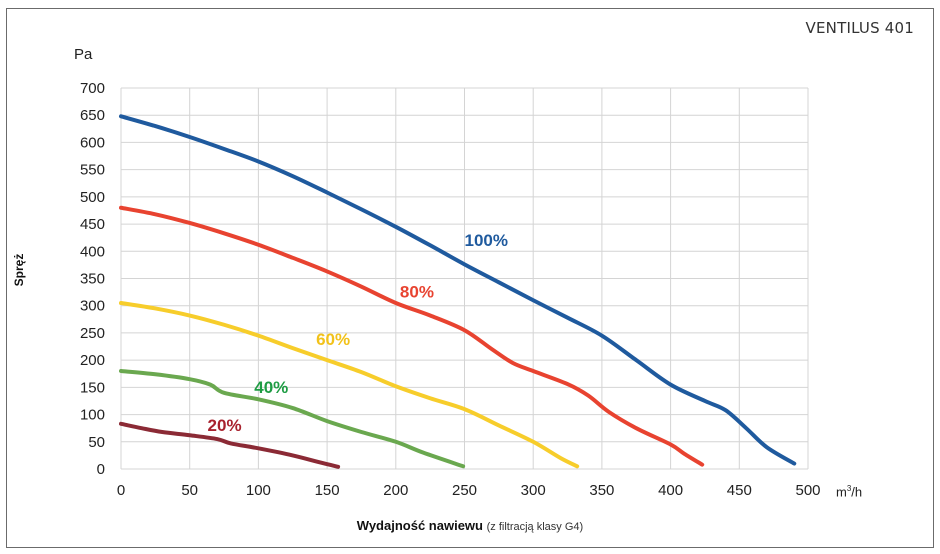 The height and width of the screenshot is (554, 940). I want to click on x-tick-label: 150, so click(327, 490).